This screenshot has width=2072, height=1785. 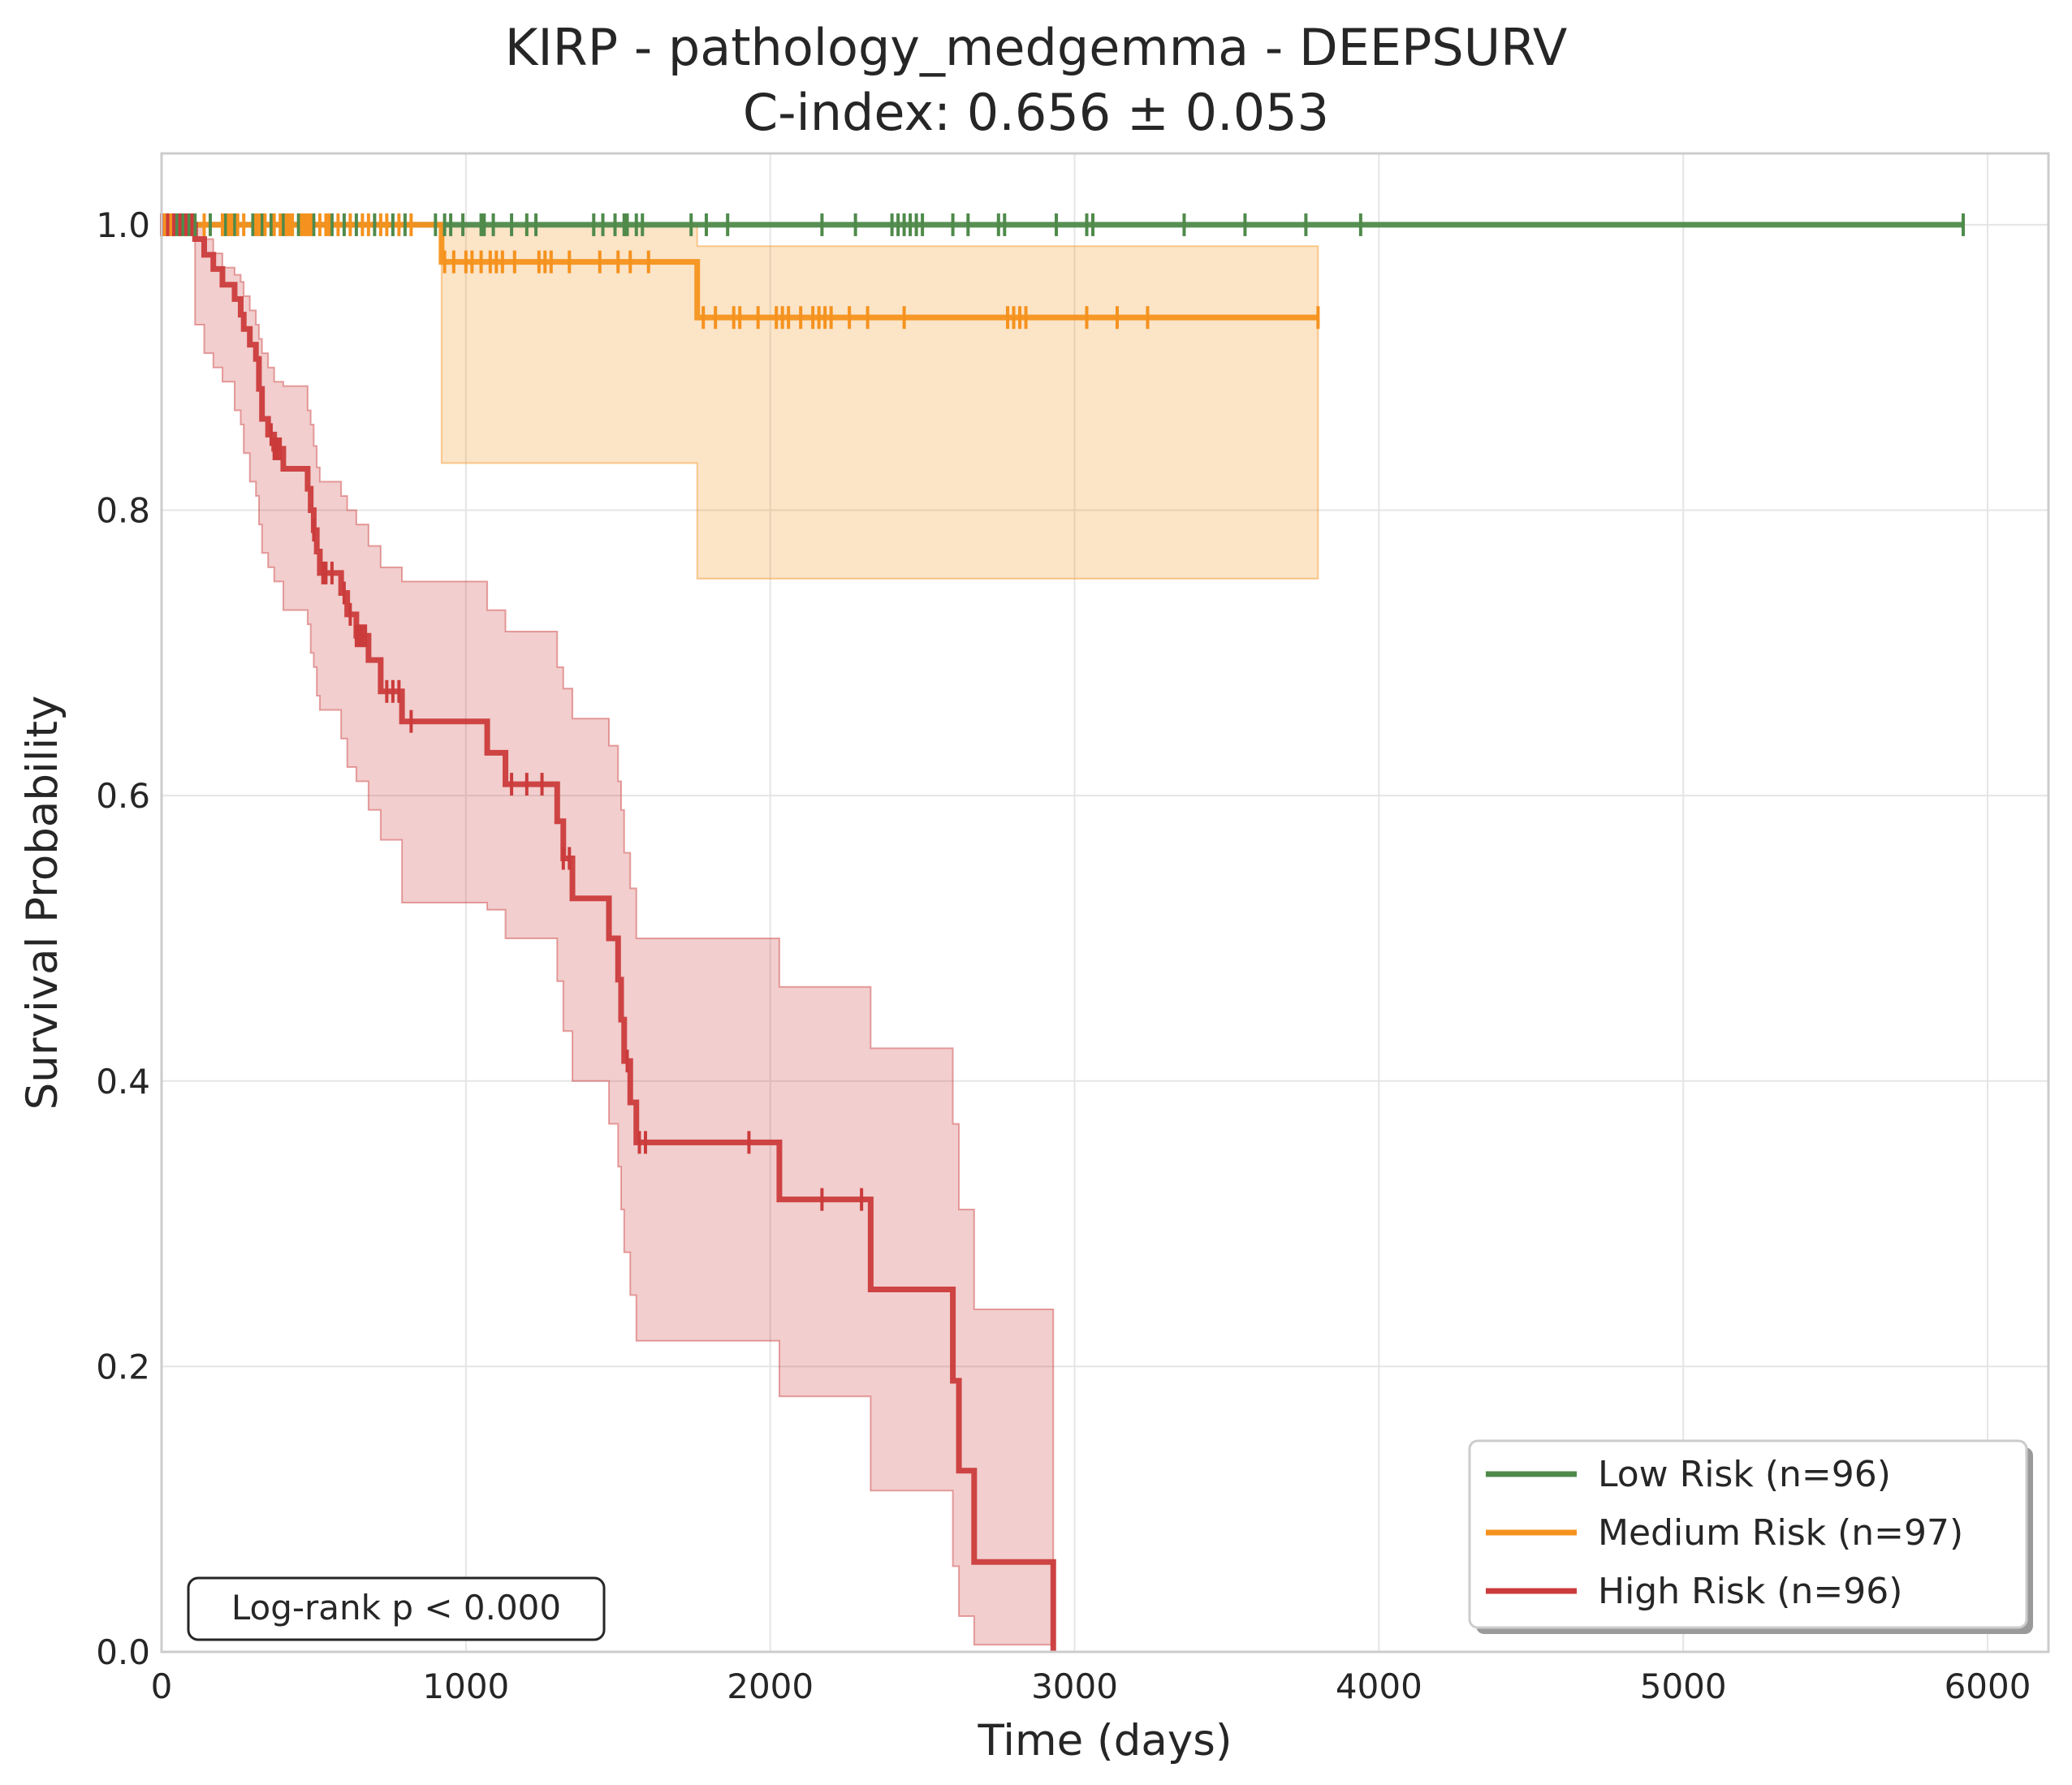 I want to click on x-tick-label-6: 6000, so click(x=1988, y=1686).